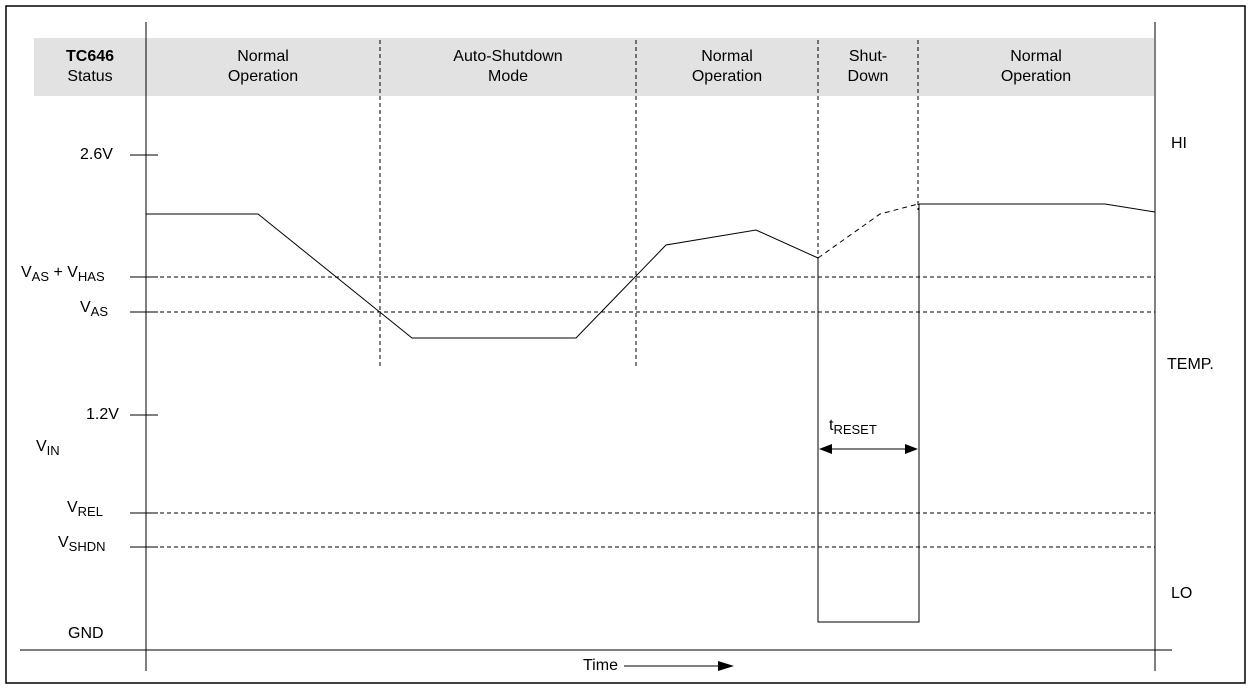 The height and width of the screenshot is (689, 1251). Describe the element at coordinates (508, 76) in the screenshot. I see `phase-line2: Mode` at that location.